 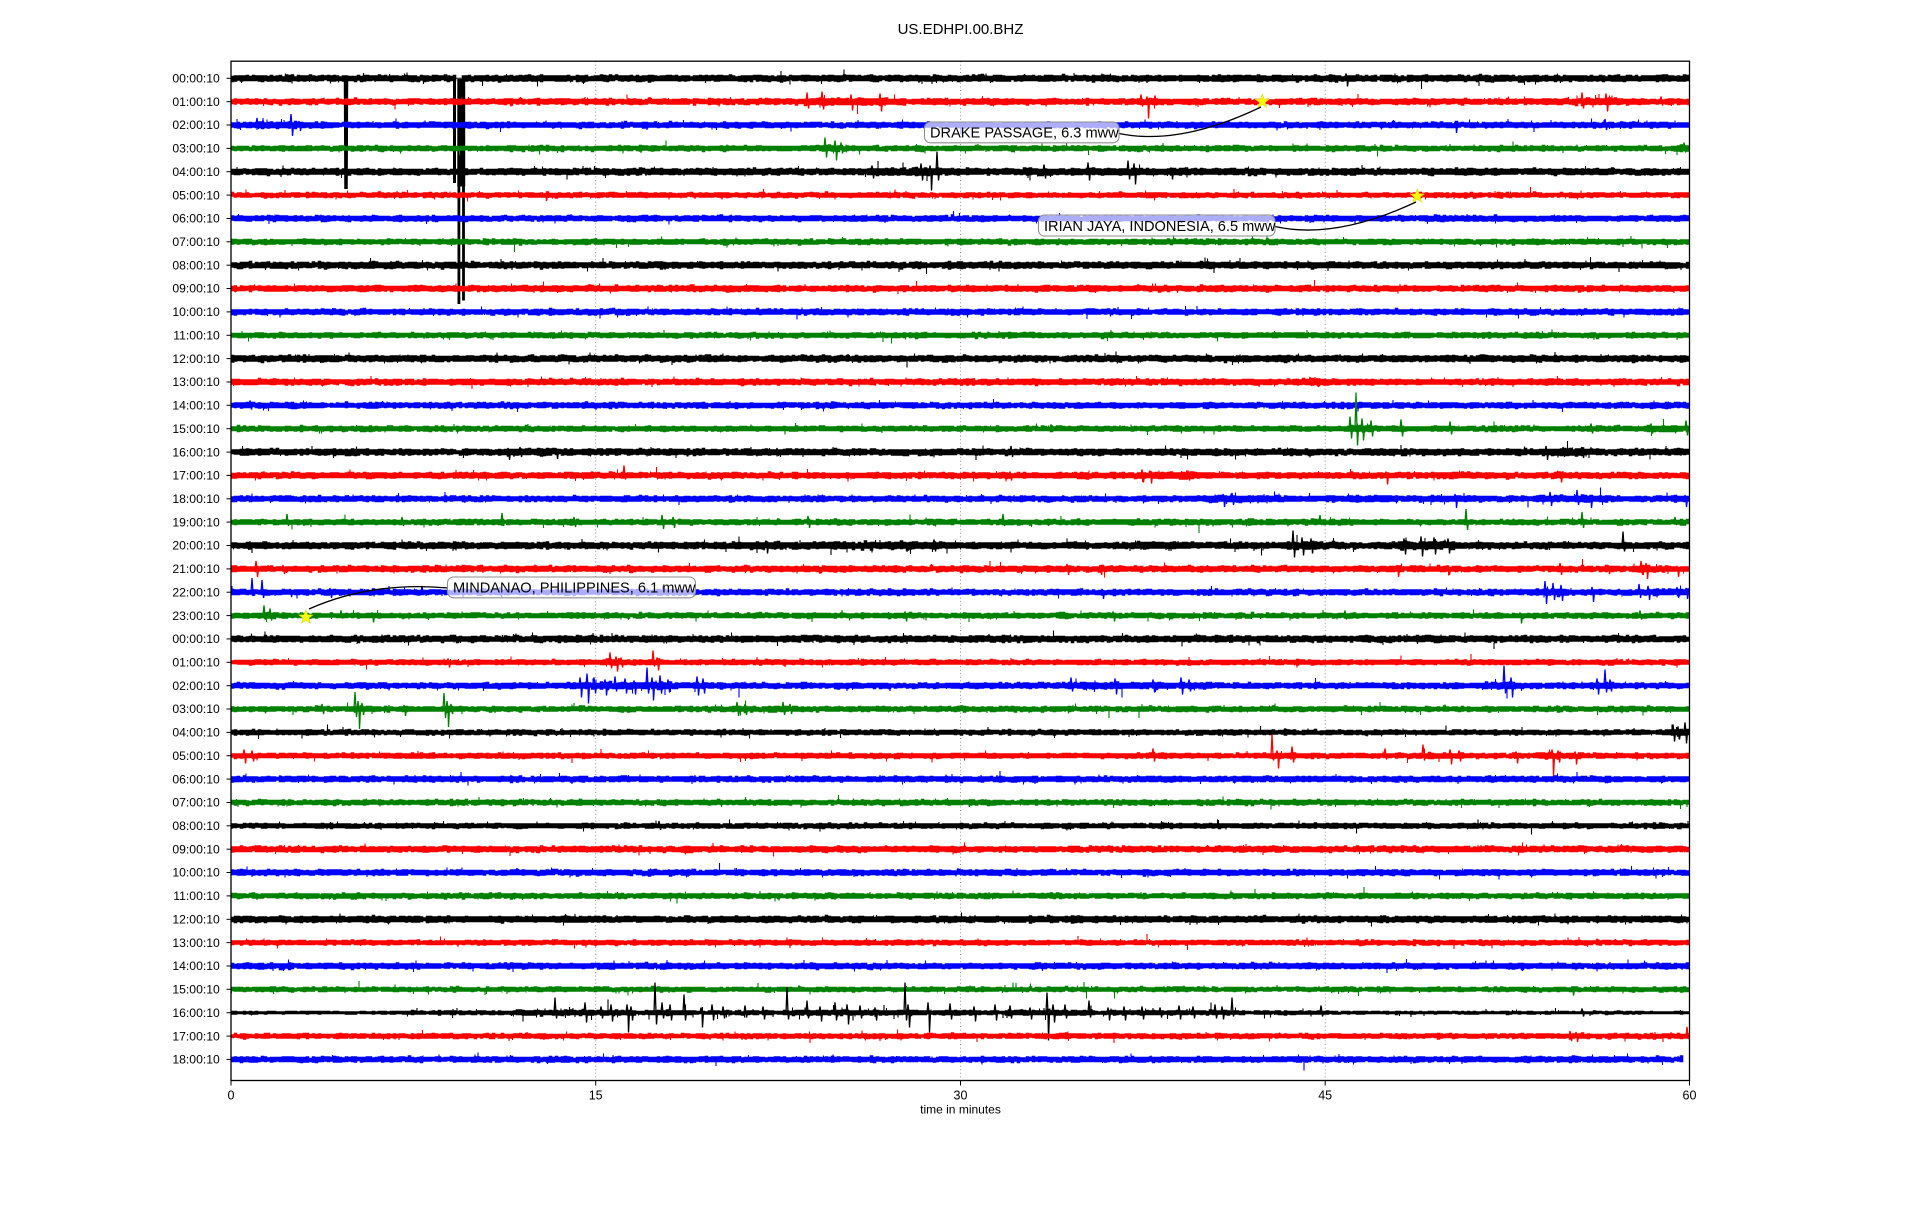 I want to click on svg-text: 0, so click(x=231, y=1096).